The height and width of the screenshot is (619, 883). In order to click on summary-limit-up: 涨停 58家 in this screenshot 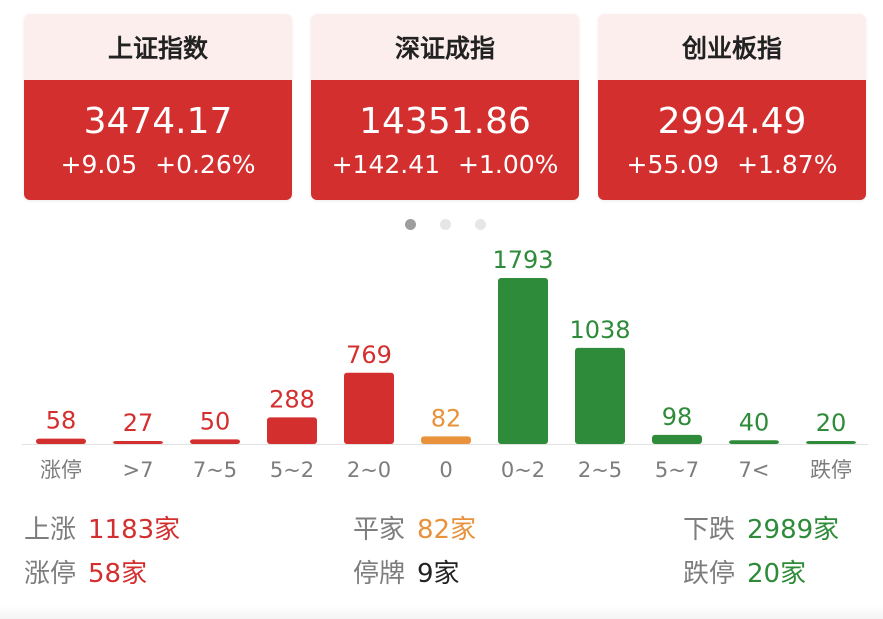, I will do `click(85, 571)`.